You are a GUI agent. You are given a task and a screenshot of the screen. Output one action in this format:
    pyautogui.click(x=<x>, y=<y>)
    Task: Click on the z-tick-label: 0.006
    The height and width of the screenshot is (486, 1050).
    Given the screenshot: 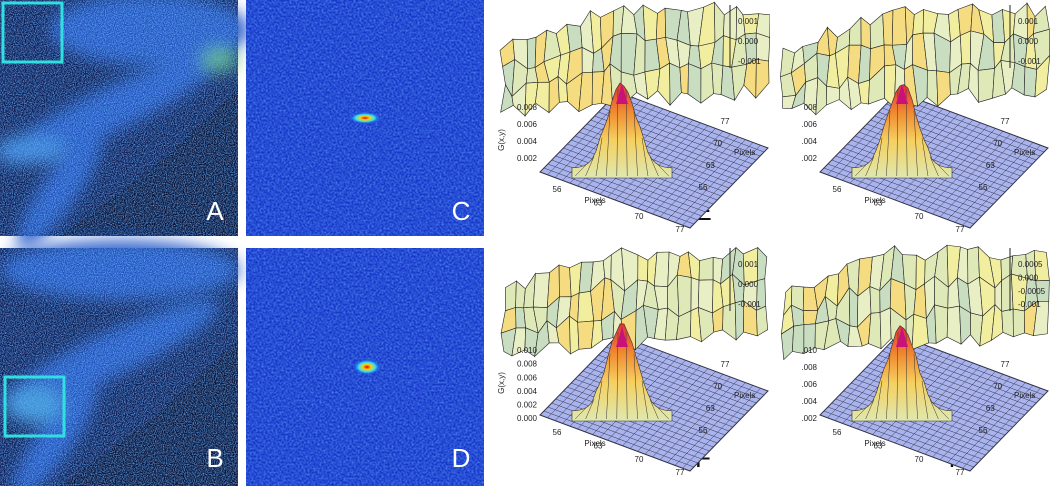 What is the action you would take?
    pyautogui.click(x=527, y=377)
    